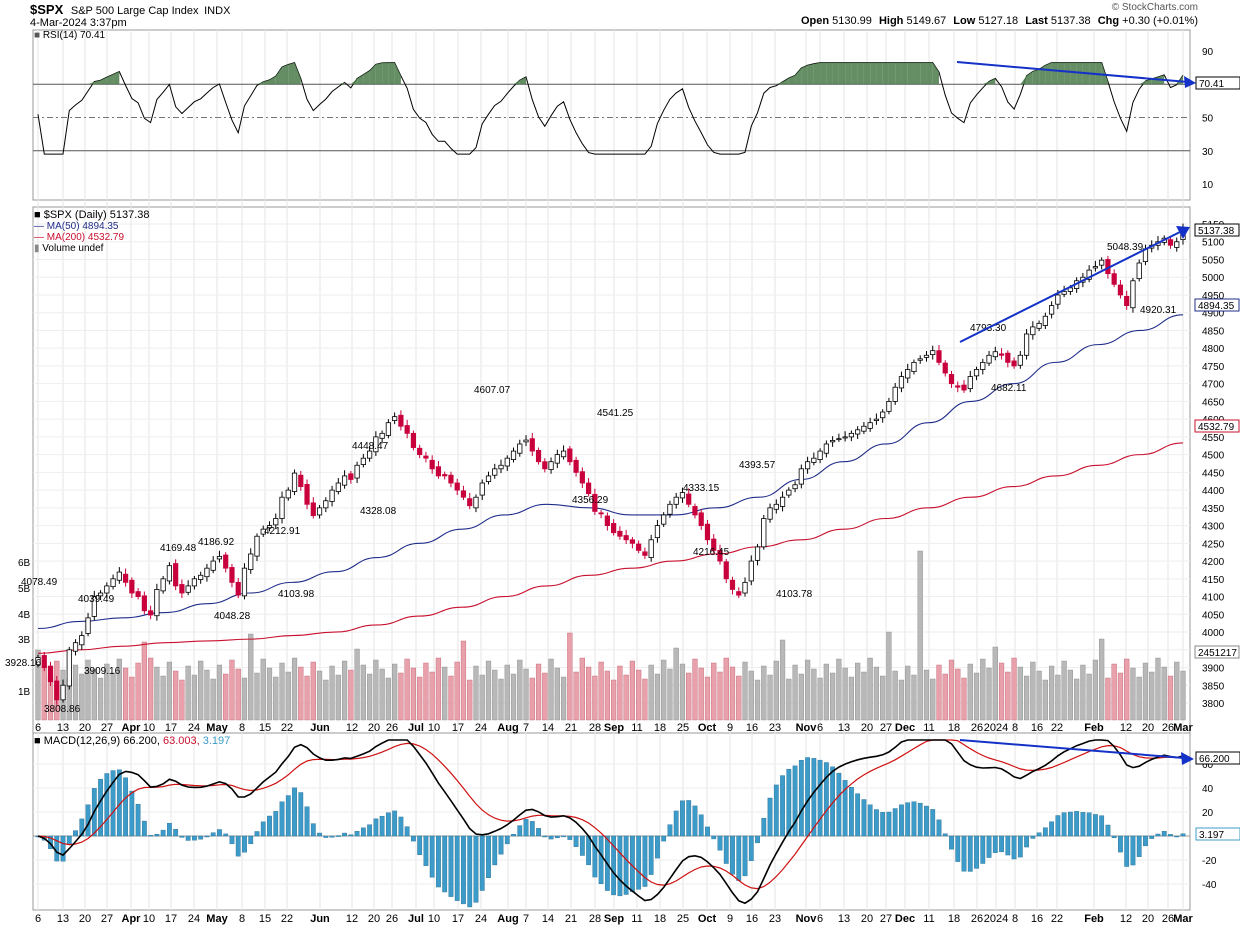 The width and height of the screenshot is (1240, 928). I want to click on price-tick-label: 4450, so click(1213, 473).